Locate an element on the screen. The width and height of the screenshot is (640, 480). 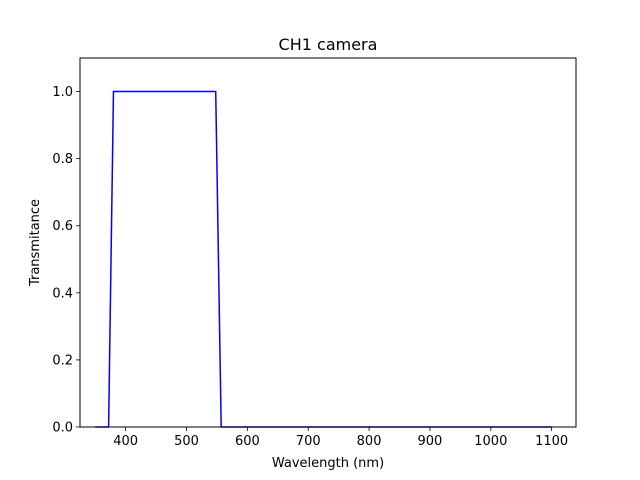
x-axis-ticks: 400 500 600 700 800 900 1000 1100 is located at coordinates (340, 438).